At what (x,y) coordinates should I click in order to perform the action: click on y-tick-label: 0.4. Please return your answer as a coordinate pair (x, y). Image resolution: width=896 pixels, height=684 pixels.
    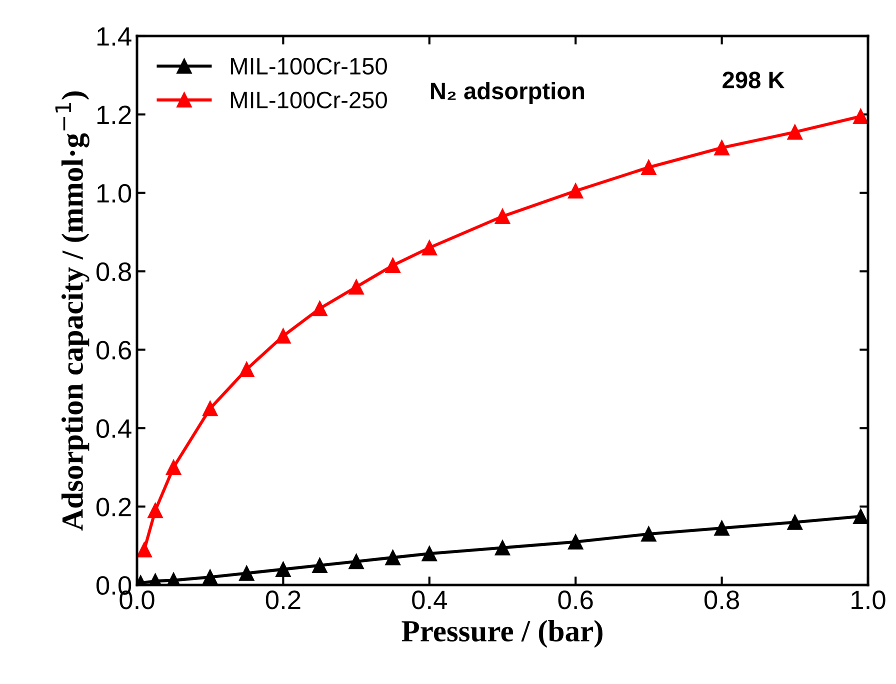
    Looking at the image, I should click on (114, 428).